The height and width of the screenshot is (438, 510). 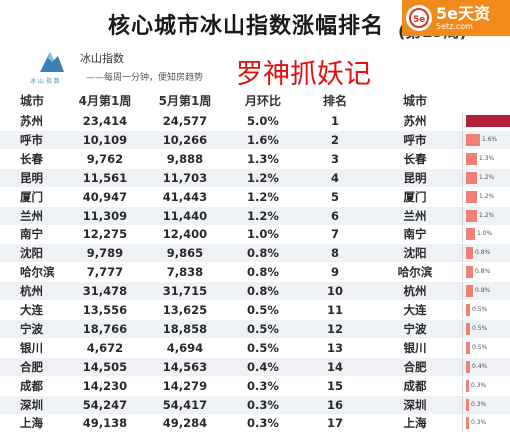 I want to click on apr-value-cell: 13,556, so click(x=105, y=310).